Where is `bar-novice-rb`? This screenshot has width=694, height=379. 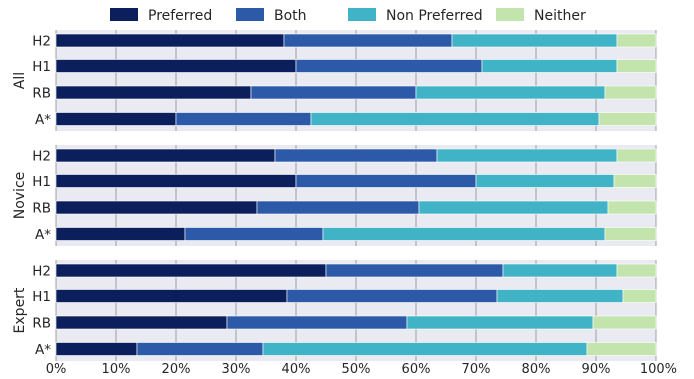
bar-novice-rb is located at coordinates (356, 207).